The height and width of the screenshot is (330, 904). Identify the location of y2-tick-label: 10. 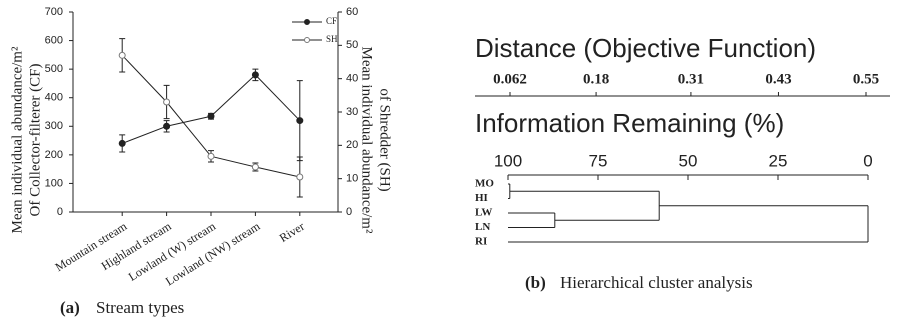
(352, 179).